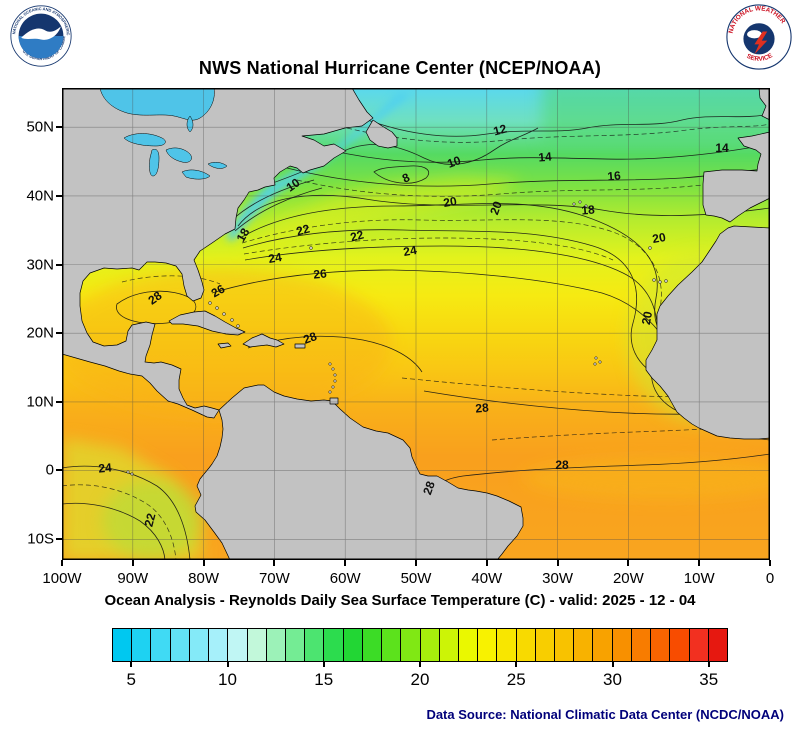 The width and height of the screenshot is (800, 737). Describe the element at coordinates (759, 57) in the screenshot. I see `nws-ring-text-bottom: SERVICE` at that location.